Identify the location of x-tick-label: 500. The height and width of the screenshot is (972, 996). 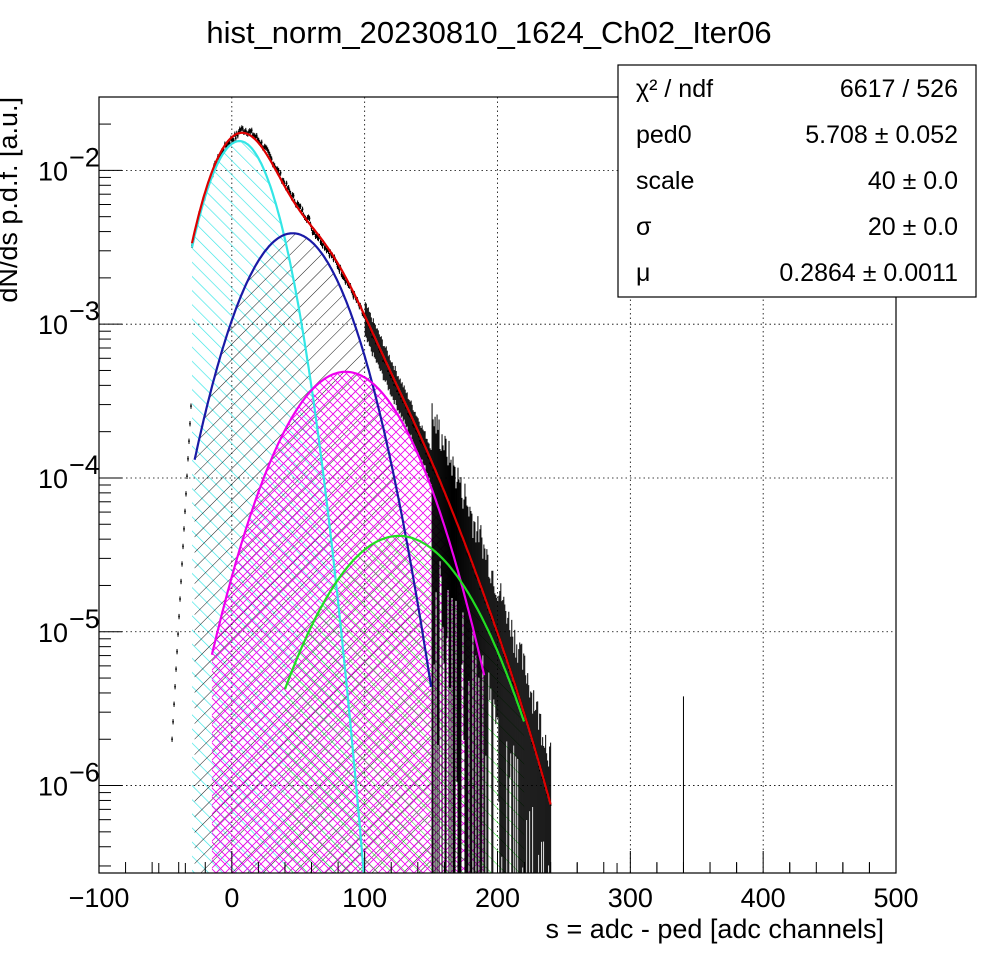
(895, 898).